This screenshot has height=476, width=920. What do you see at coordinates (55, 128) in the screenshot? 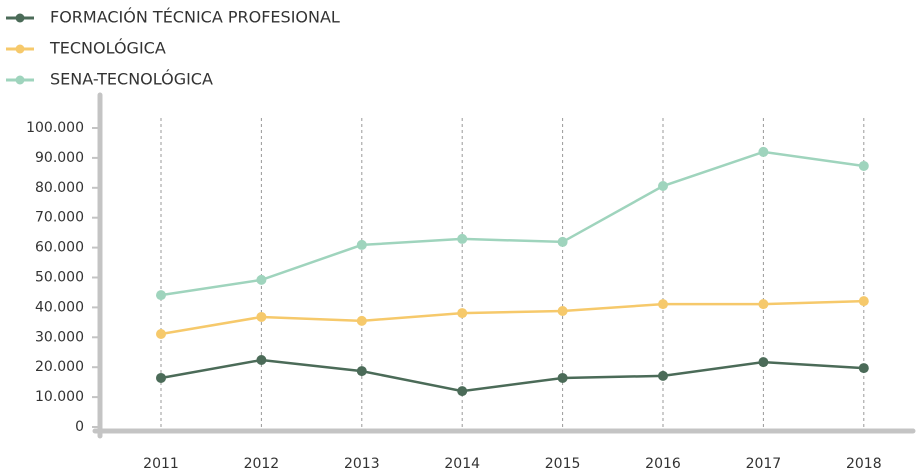
I see `y-tick-label: 100.000` at bounding box center [55, 128].